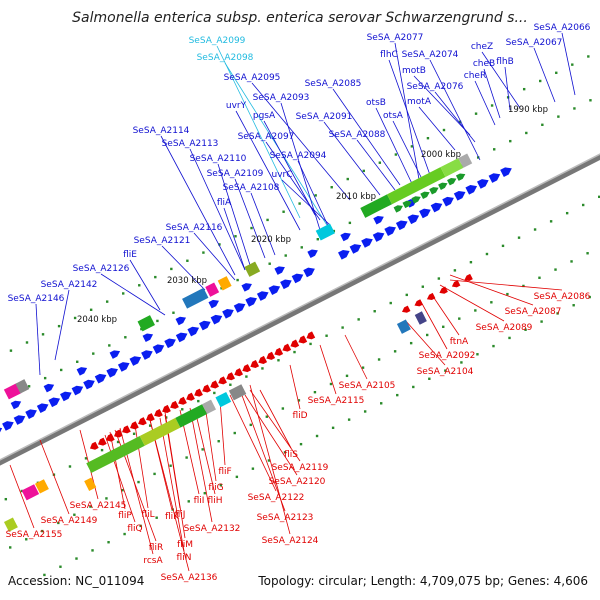 The height and width of the screenshot is (600, 600). Describe the element at coordinates (482, 47) in the screenshot. I see `gene-label: cheZ` at that location.